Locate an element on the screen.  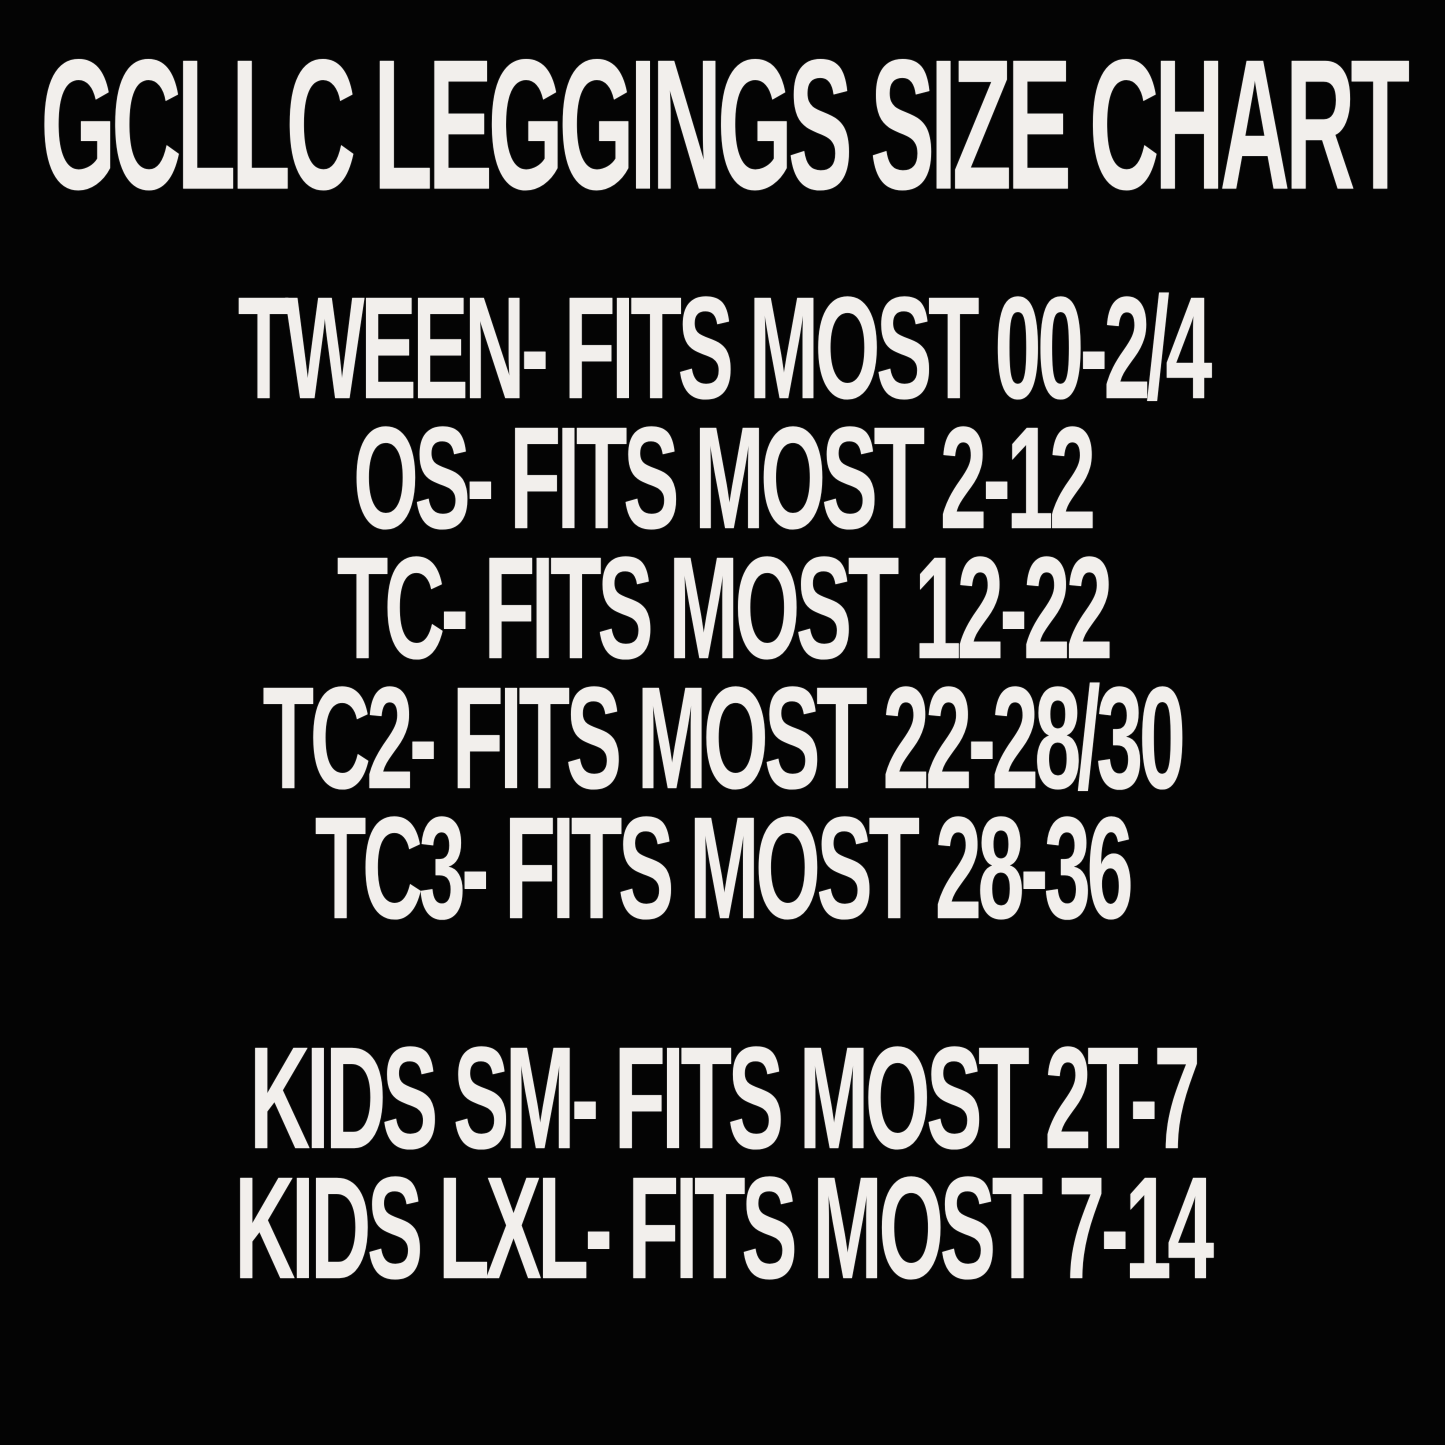
size-row-os: OS- FITS MOST 2-12 is located at coordinates (722, 476).